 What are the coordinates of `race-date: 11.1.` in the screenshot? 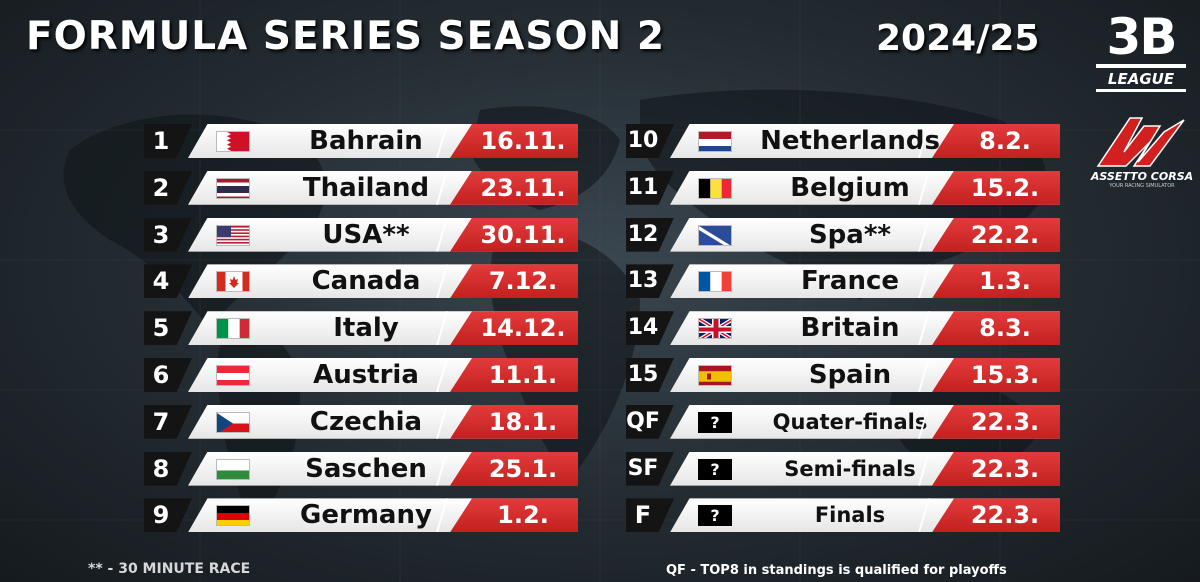 It's located at (514, 375).